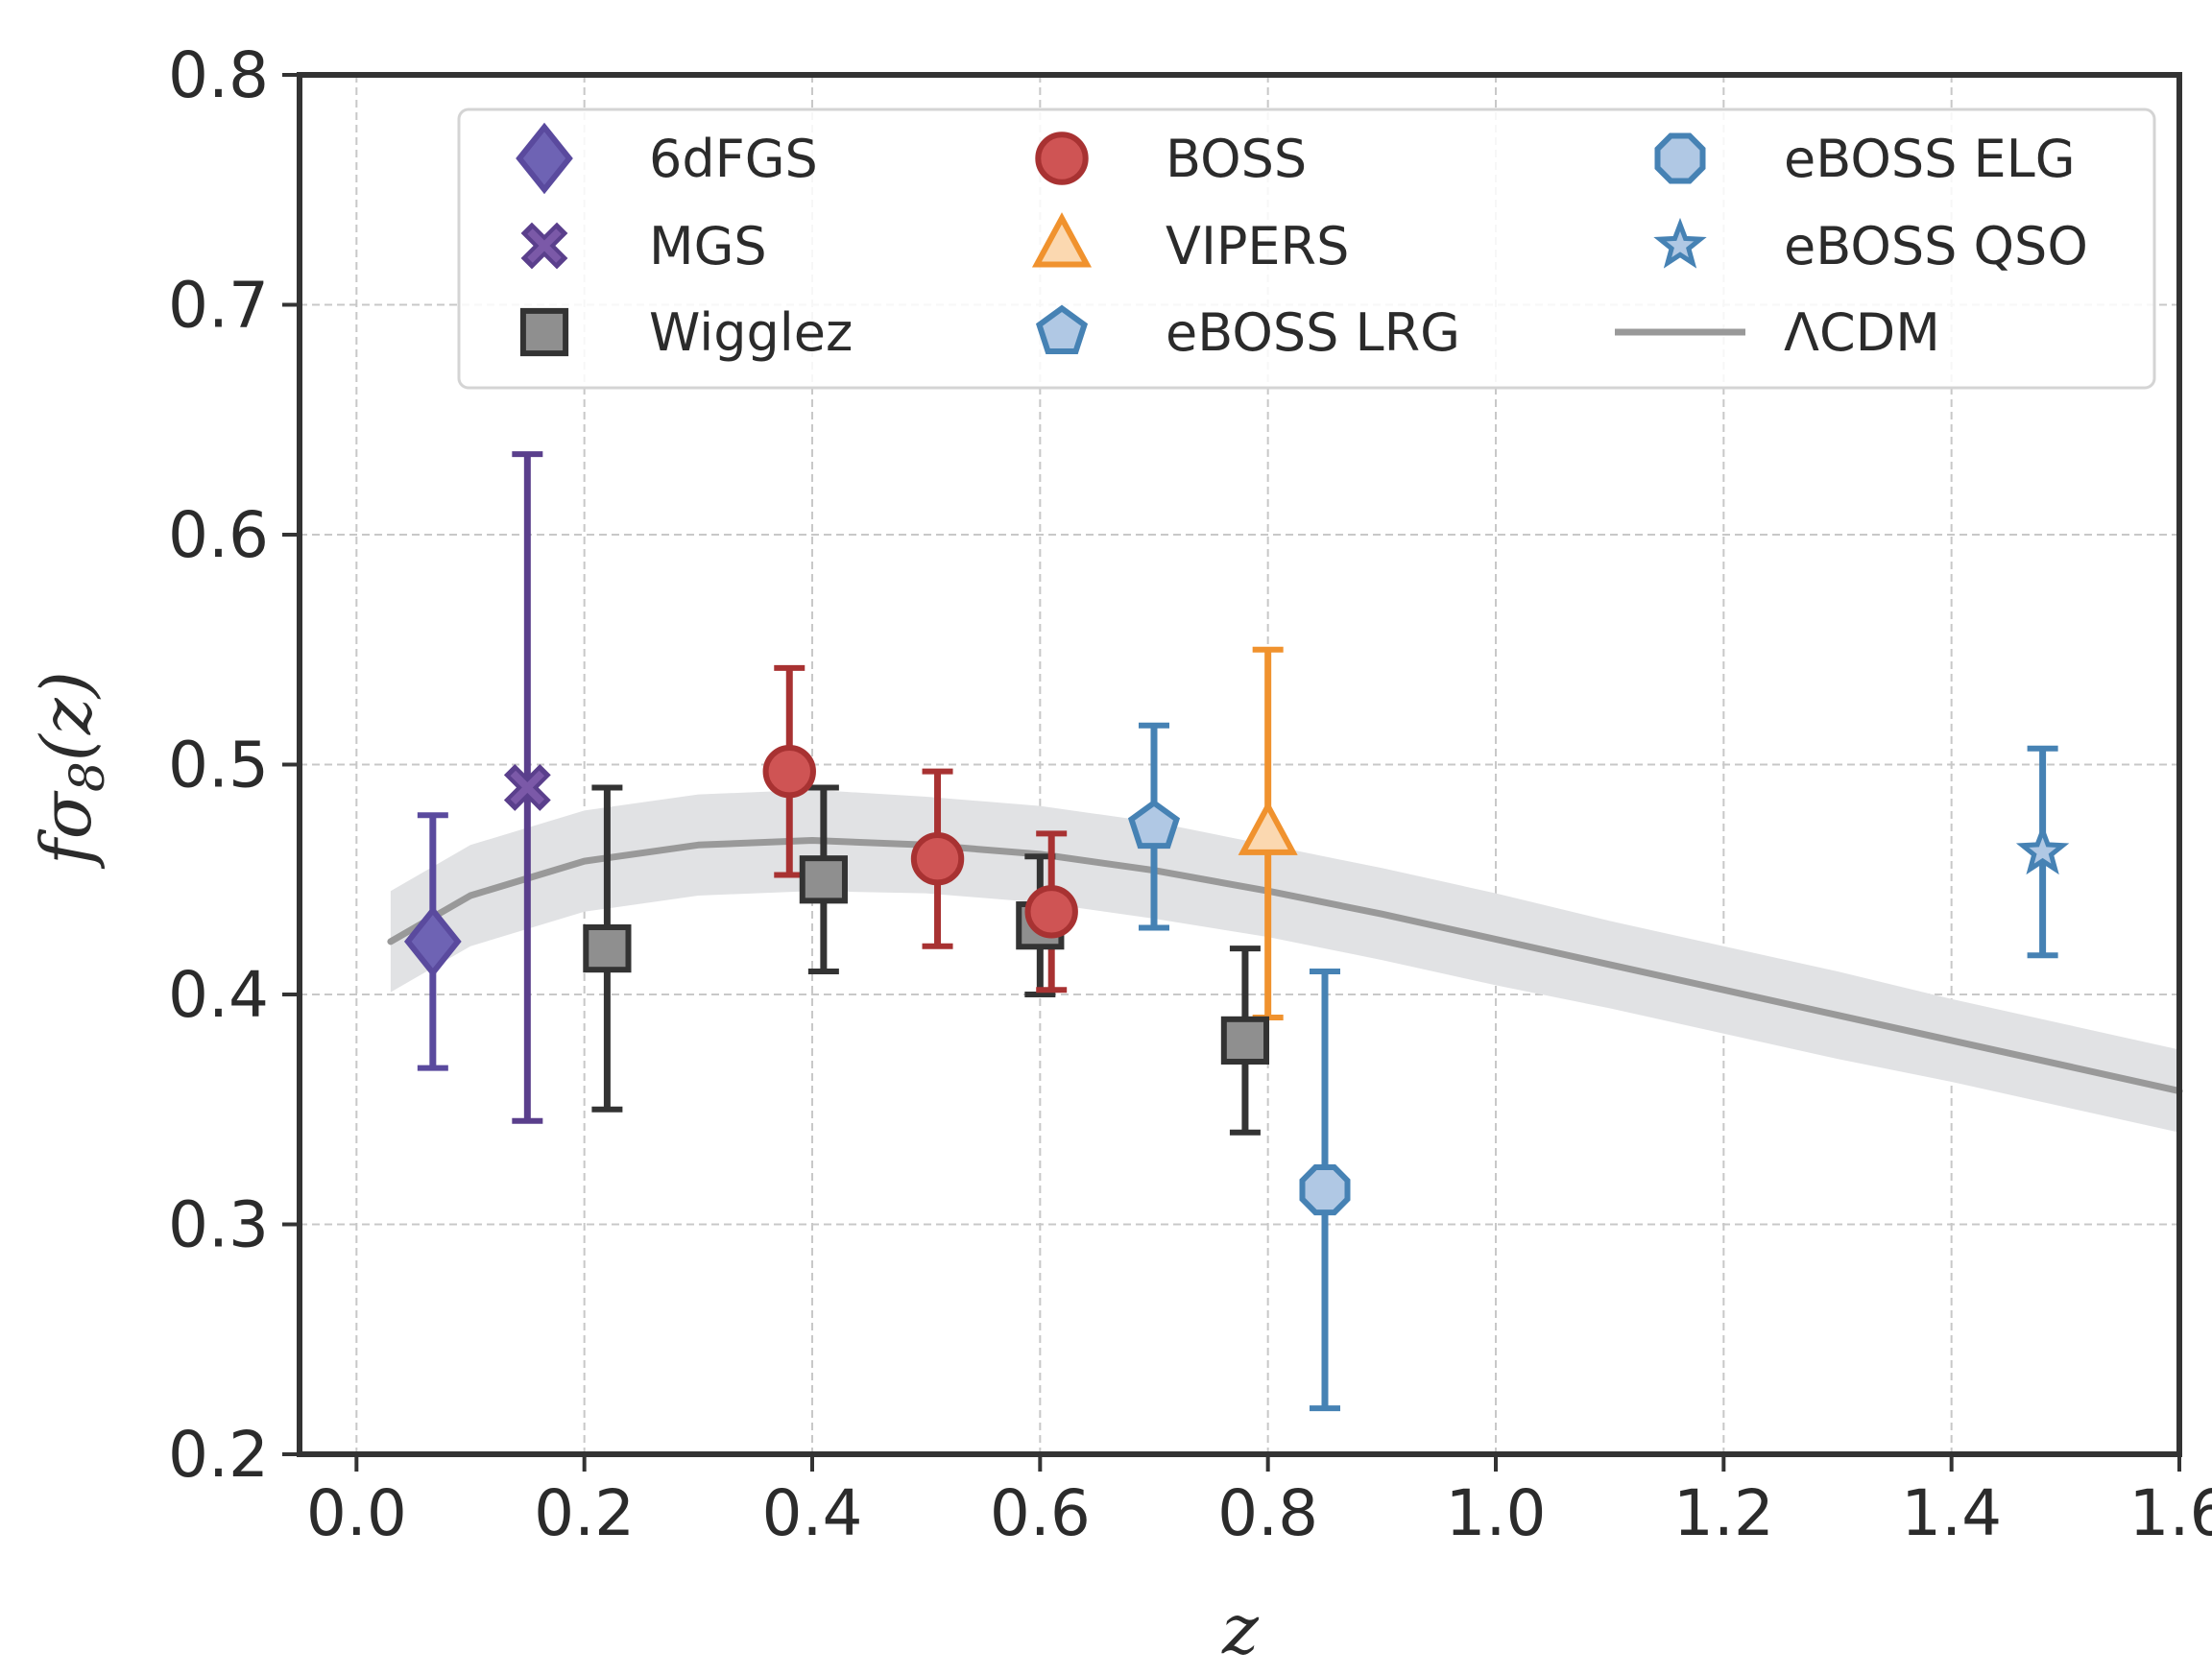 This screenshot has width=2212, height=1676. I want to click on legend-swatch-mgs, so click(544, 246).